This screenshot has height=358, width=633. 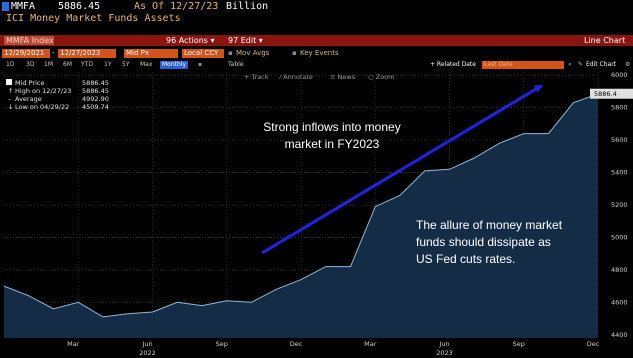 What do you see at coordinates (319, 77) in the screenshot?
I see `chart-tools: + Track ⁄ Annotate ≡ News ○ Zoom` at bounding box center [319, 77].